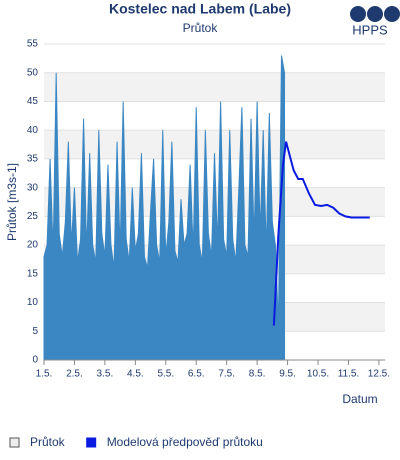 The width and height of the screenshot is (400, 460). Describe the element at coordinates (105, 374) in the screenshot. I see `x-tick-label: 3.5.` at that location.